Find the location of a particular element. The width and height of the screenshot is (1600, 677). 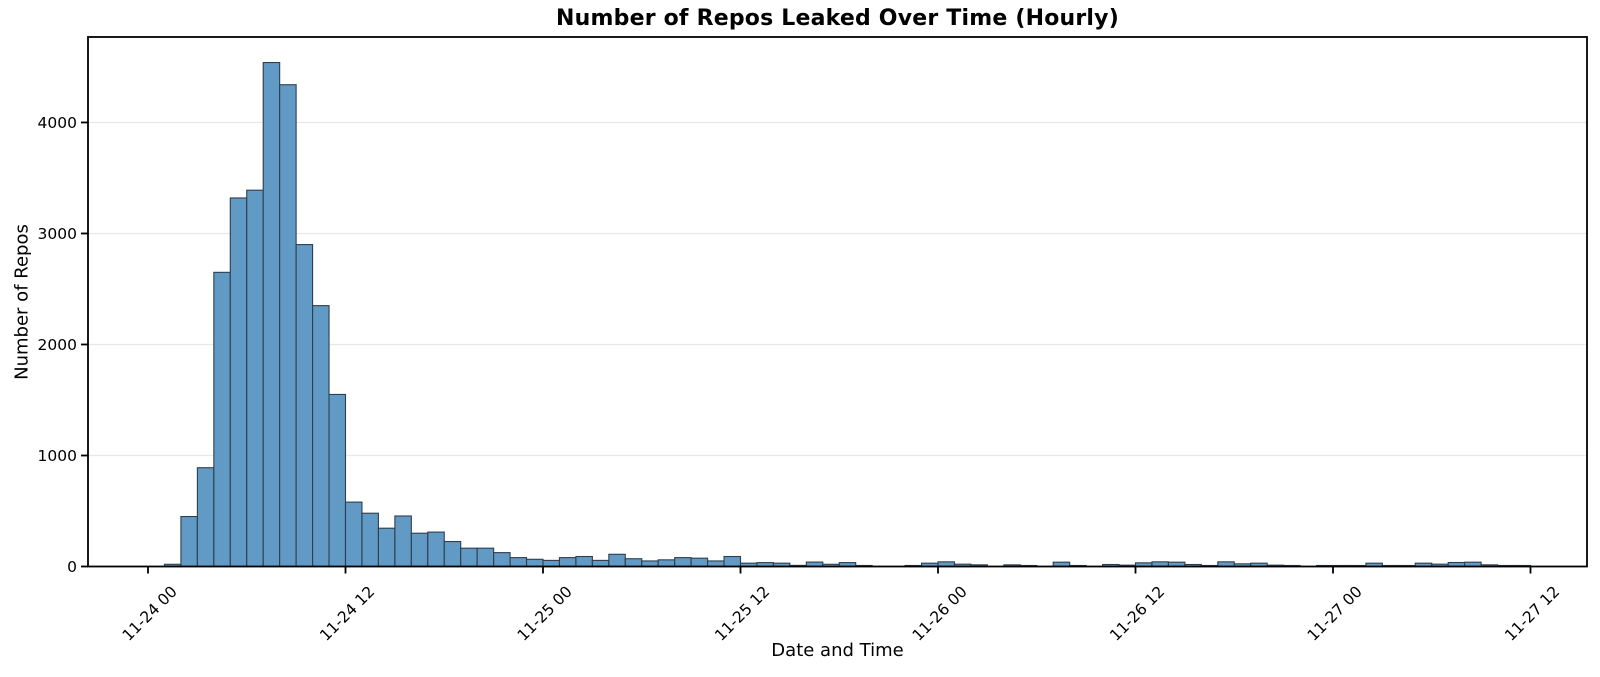

x-tick-label-11-26 00: 11-26 00 is located at coordinates (940, 614).